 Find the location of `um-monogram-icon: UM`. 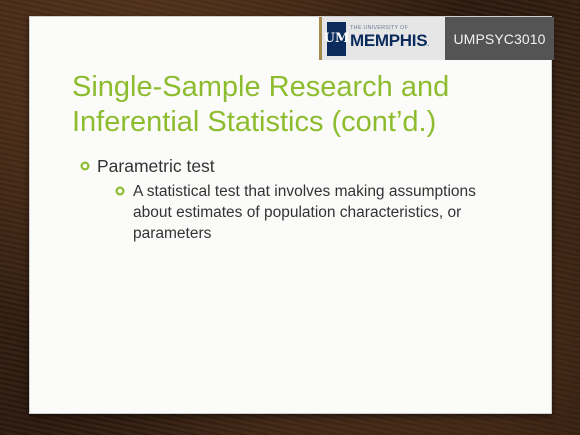

um-monogram-icon: UM is located at coordinates (336, 38).